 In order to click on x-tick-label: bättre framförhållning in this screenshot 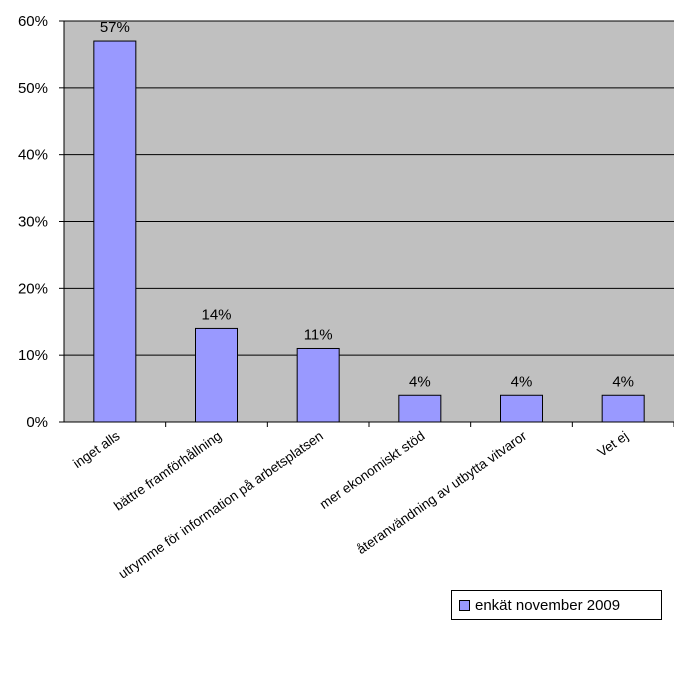, I will do `click(167, 470)`.